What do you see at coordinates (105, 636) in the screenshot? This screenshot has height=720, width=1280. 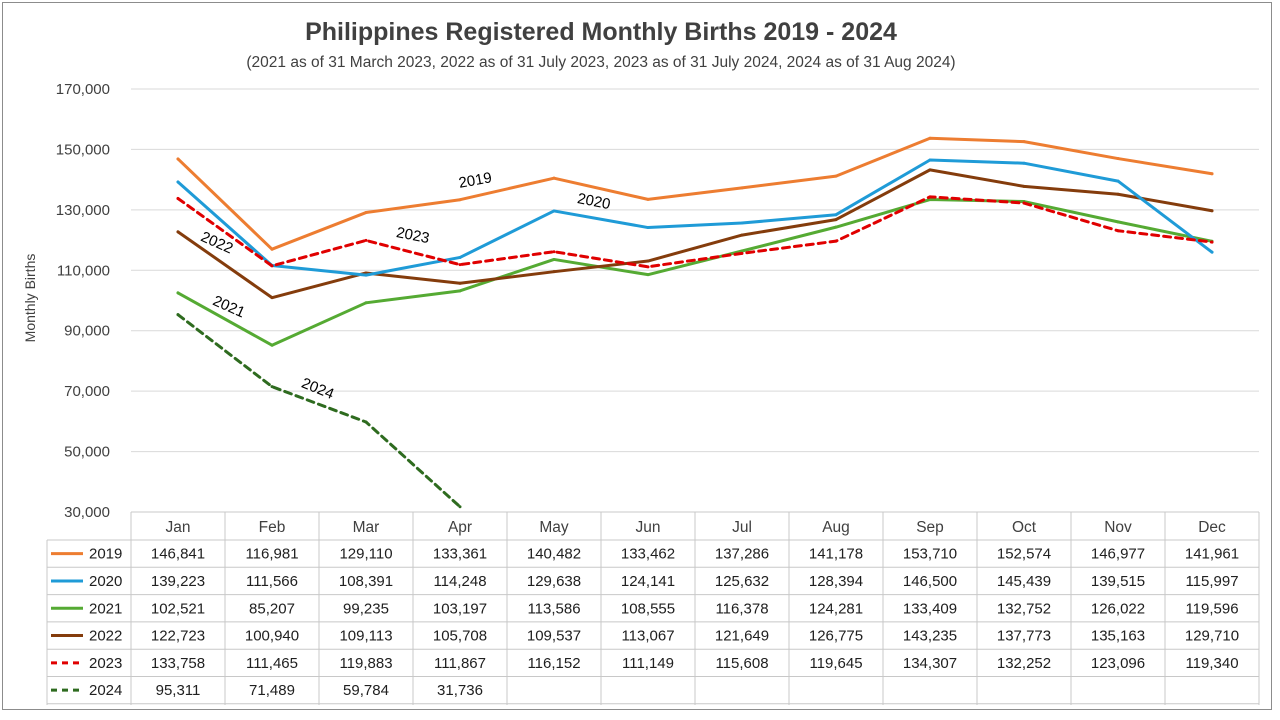 I see `legend-label-2022: 2022` at bounding box center [105, 636].